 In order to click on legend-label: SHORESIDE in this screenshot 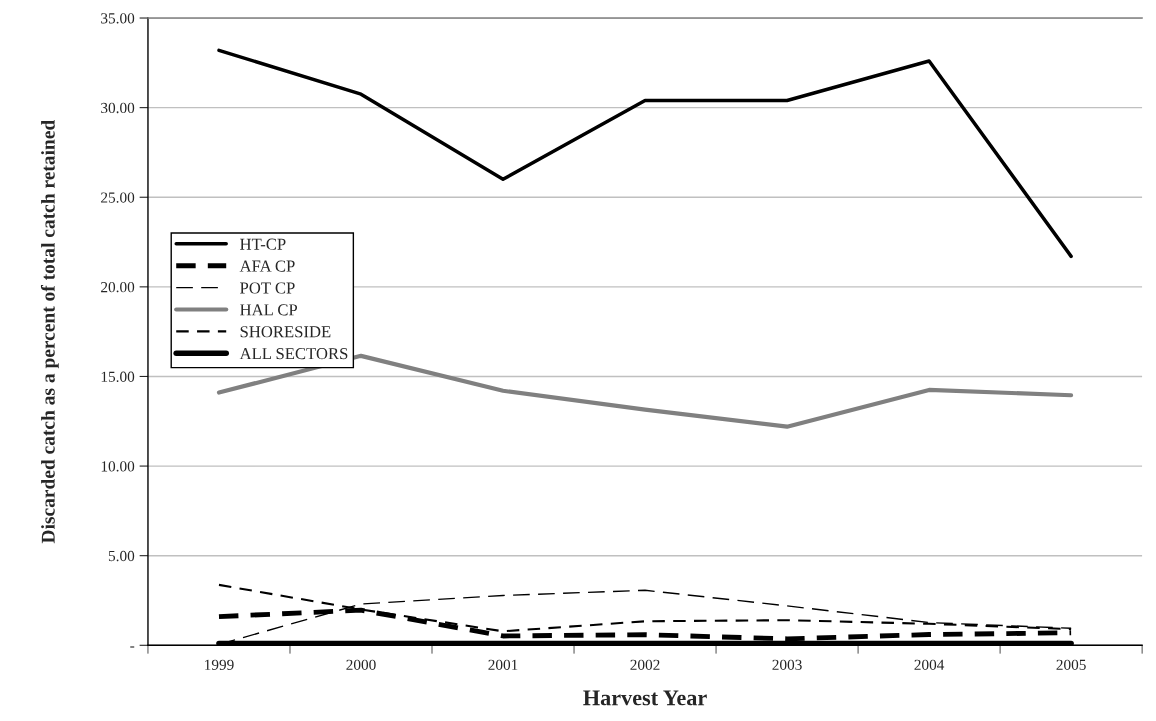, I will do `click(285, 332)`.